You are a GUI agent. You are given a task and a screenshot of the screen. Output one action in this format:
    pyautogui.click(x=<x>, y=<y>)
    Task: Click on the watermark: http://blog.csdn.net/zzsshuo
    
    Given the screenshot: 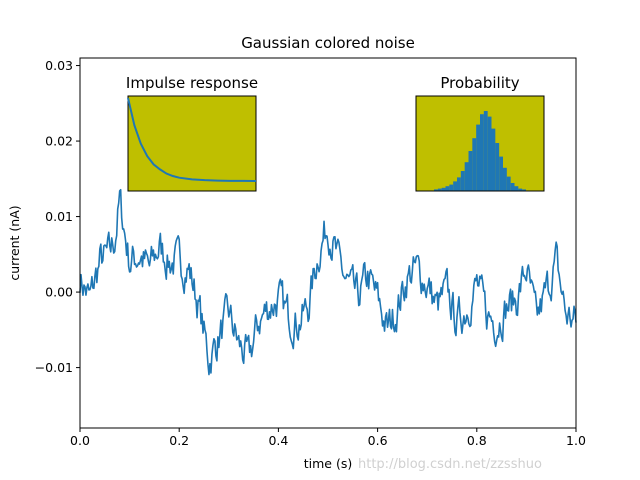 What is the action you would take?
    pyautogui.click(x=450, y=464)
    